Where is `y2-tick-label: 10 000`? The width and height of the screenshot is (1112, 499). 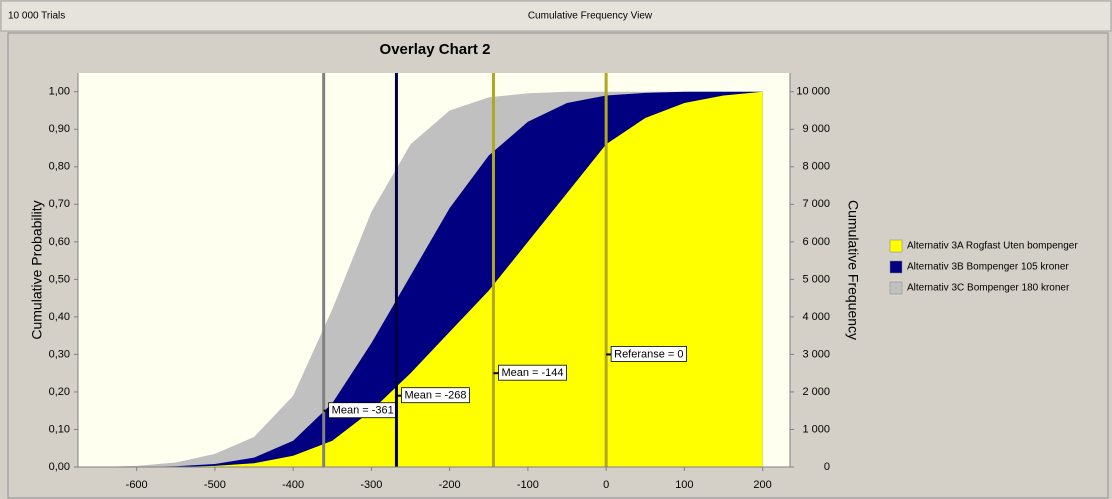
y2-tick-label: 10 000 is located at coordinates (813, 92).